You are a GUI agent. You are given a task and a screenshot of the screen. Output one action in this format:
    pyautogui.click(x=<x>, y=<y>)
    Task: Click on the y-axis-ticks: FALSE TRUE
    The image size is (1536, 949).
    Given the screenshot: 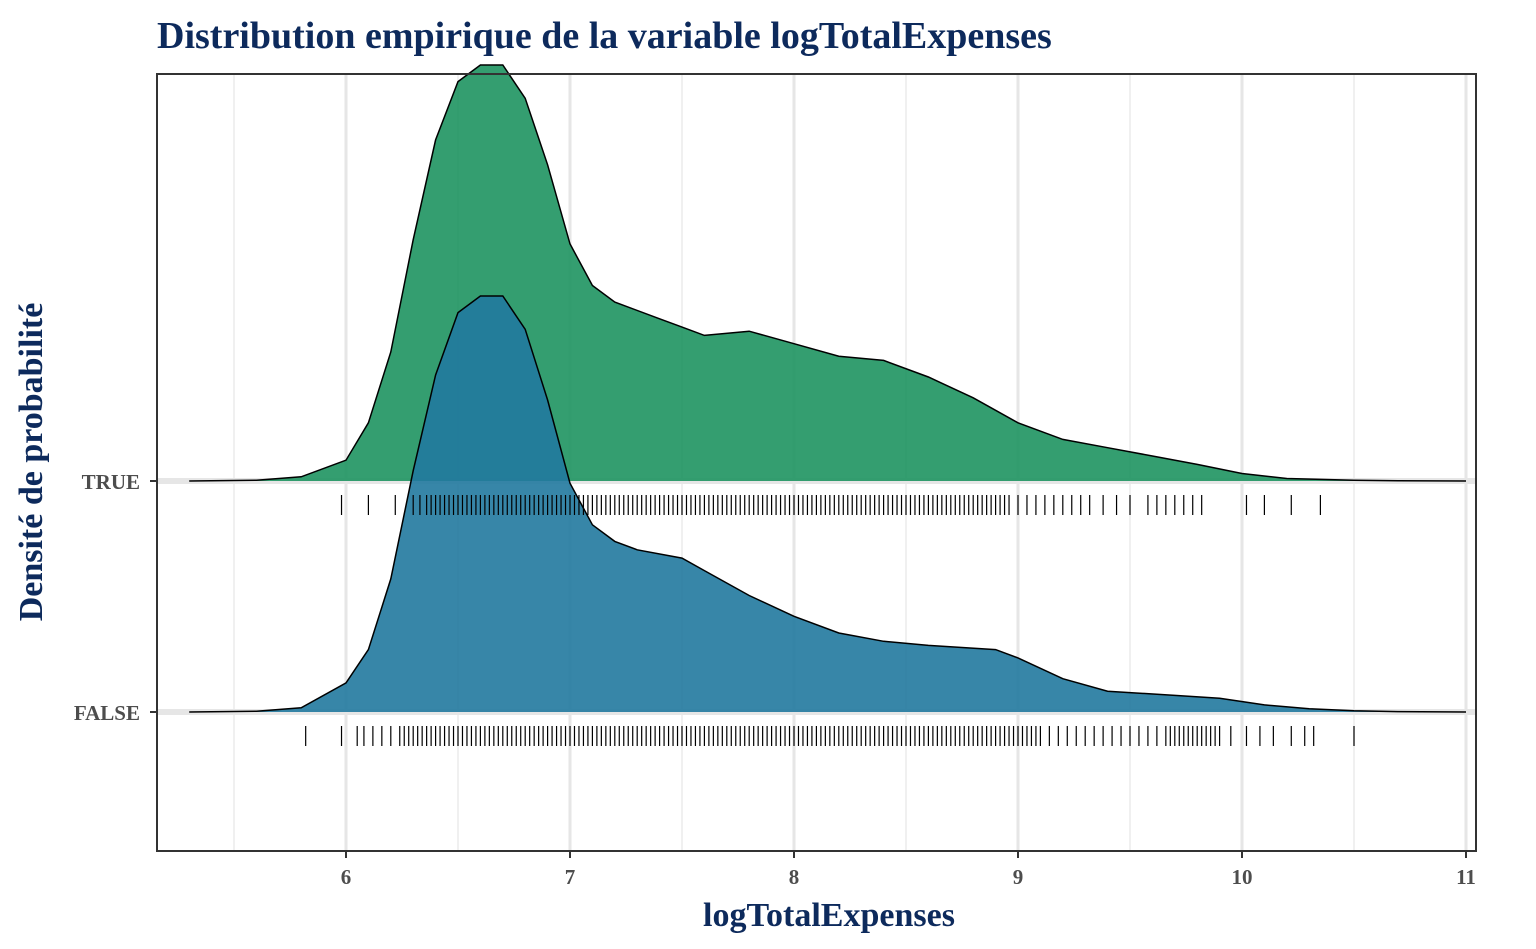 What is the action you would take?
    pyautogui.click(x=115, y=597)
    